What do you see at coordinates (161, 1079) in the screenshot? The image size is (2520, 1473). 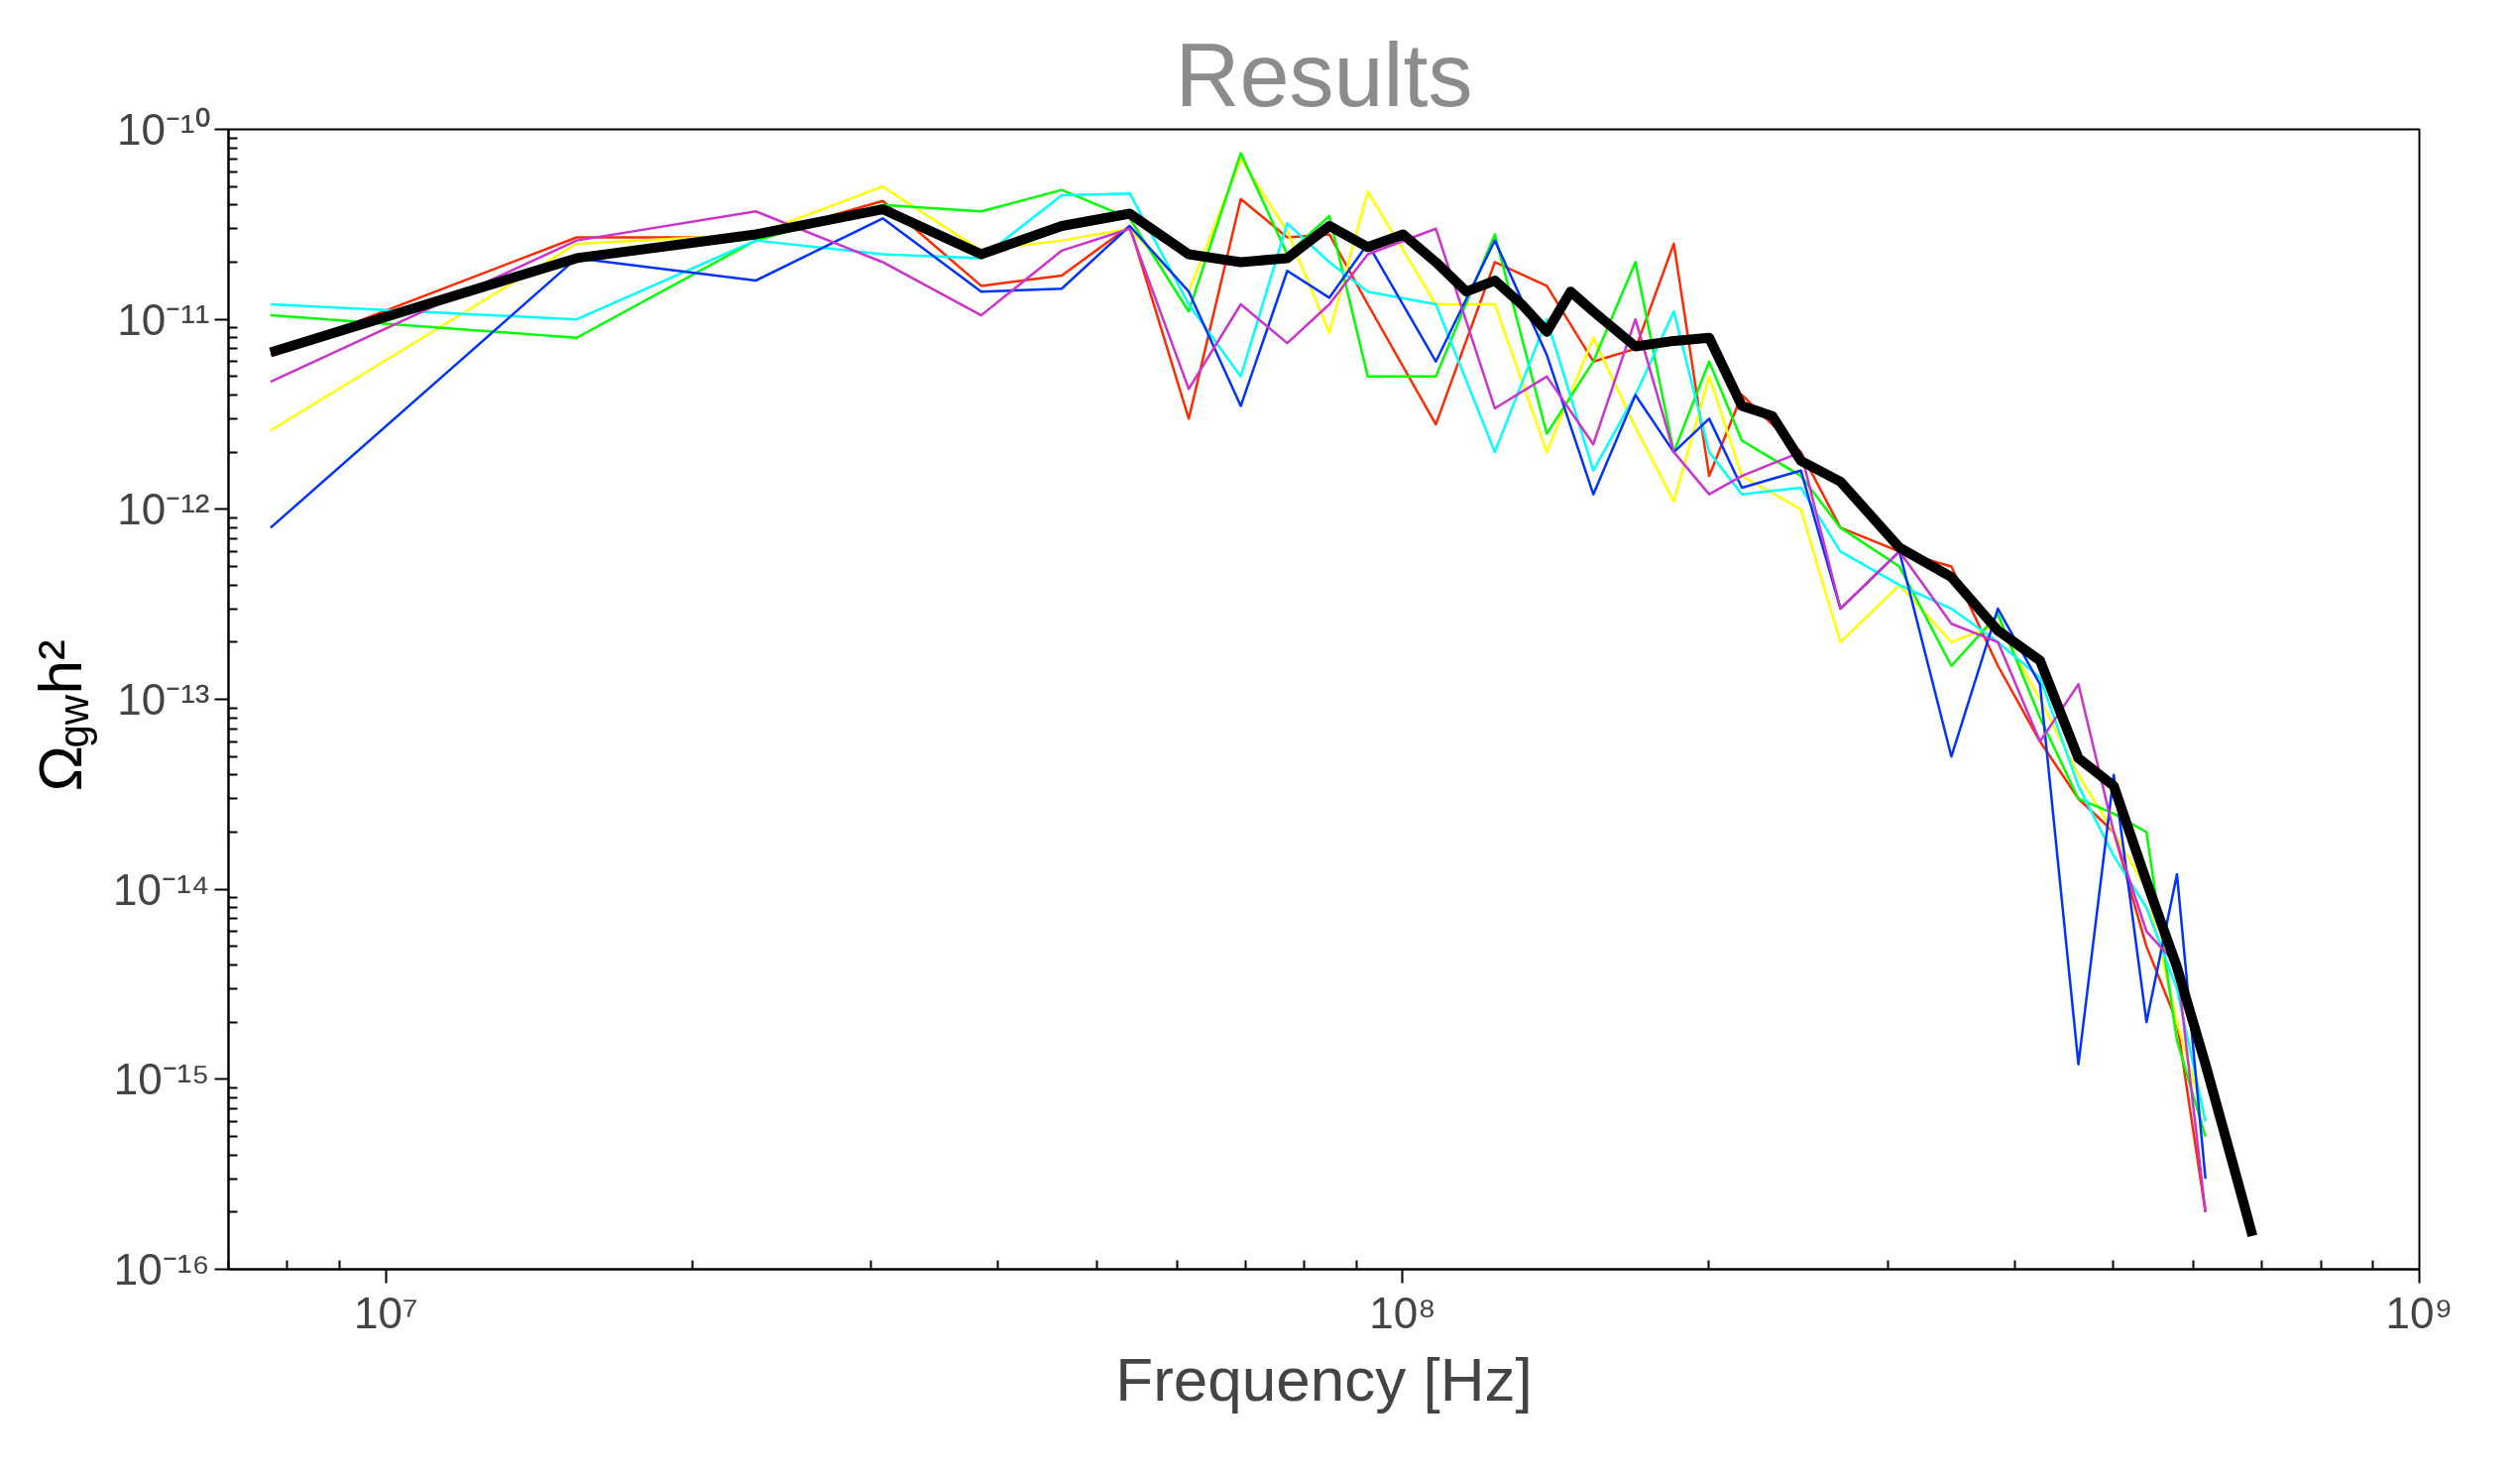 I see `y-tick-label: 10⁻¹⁵` at bounding box center [161, 1079].